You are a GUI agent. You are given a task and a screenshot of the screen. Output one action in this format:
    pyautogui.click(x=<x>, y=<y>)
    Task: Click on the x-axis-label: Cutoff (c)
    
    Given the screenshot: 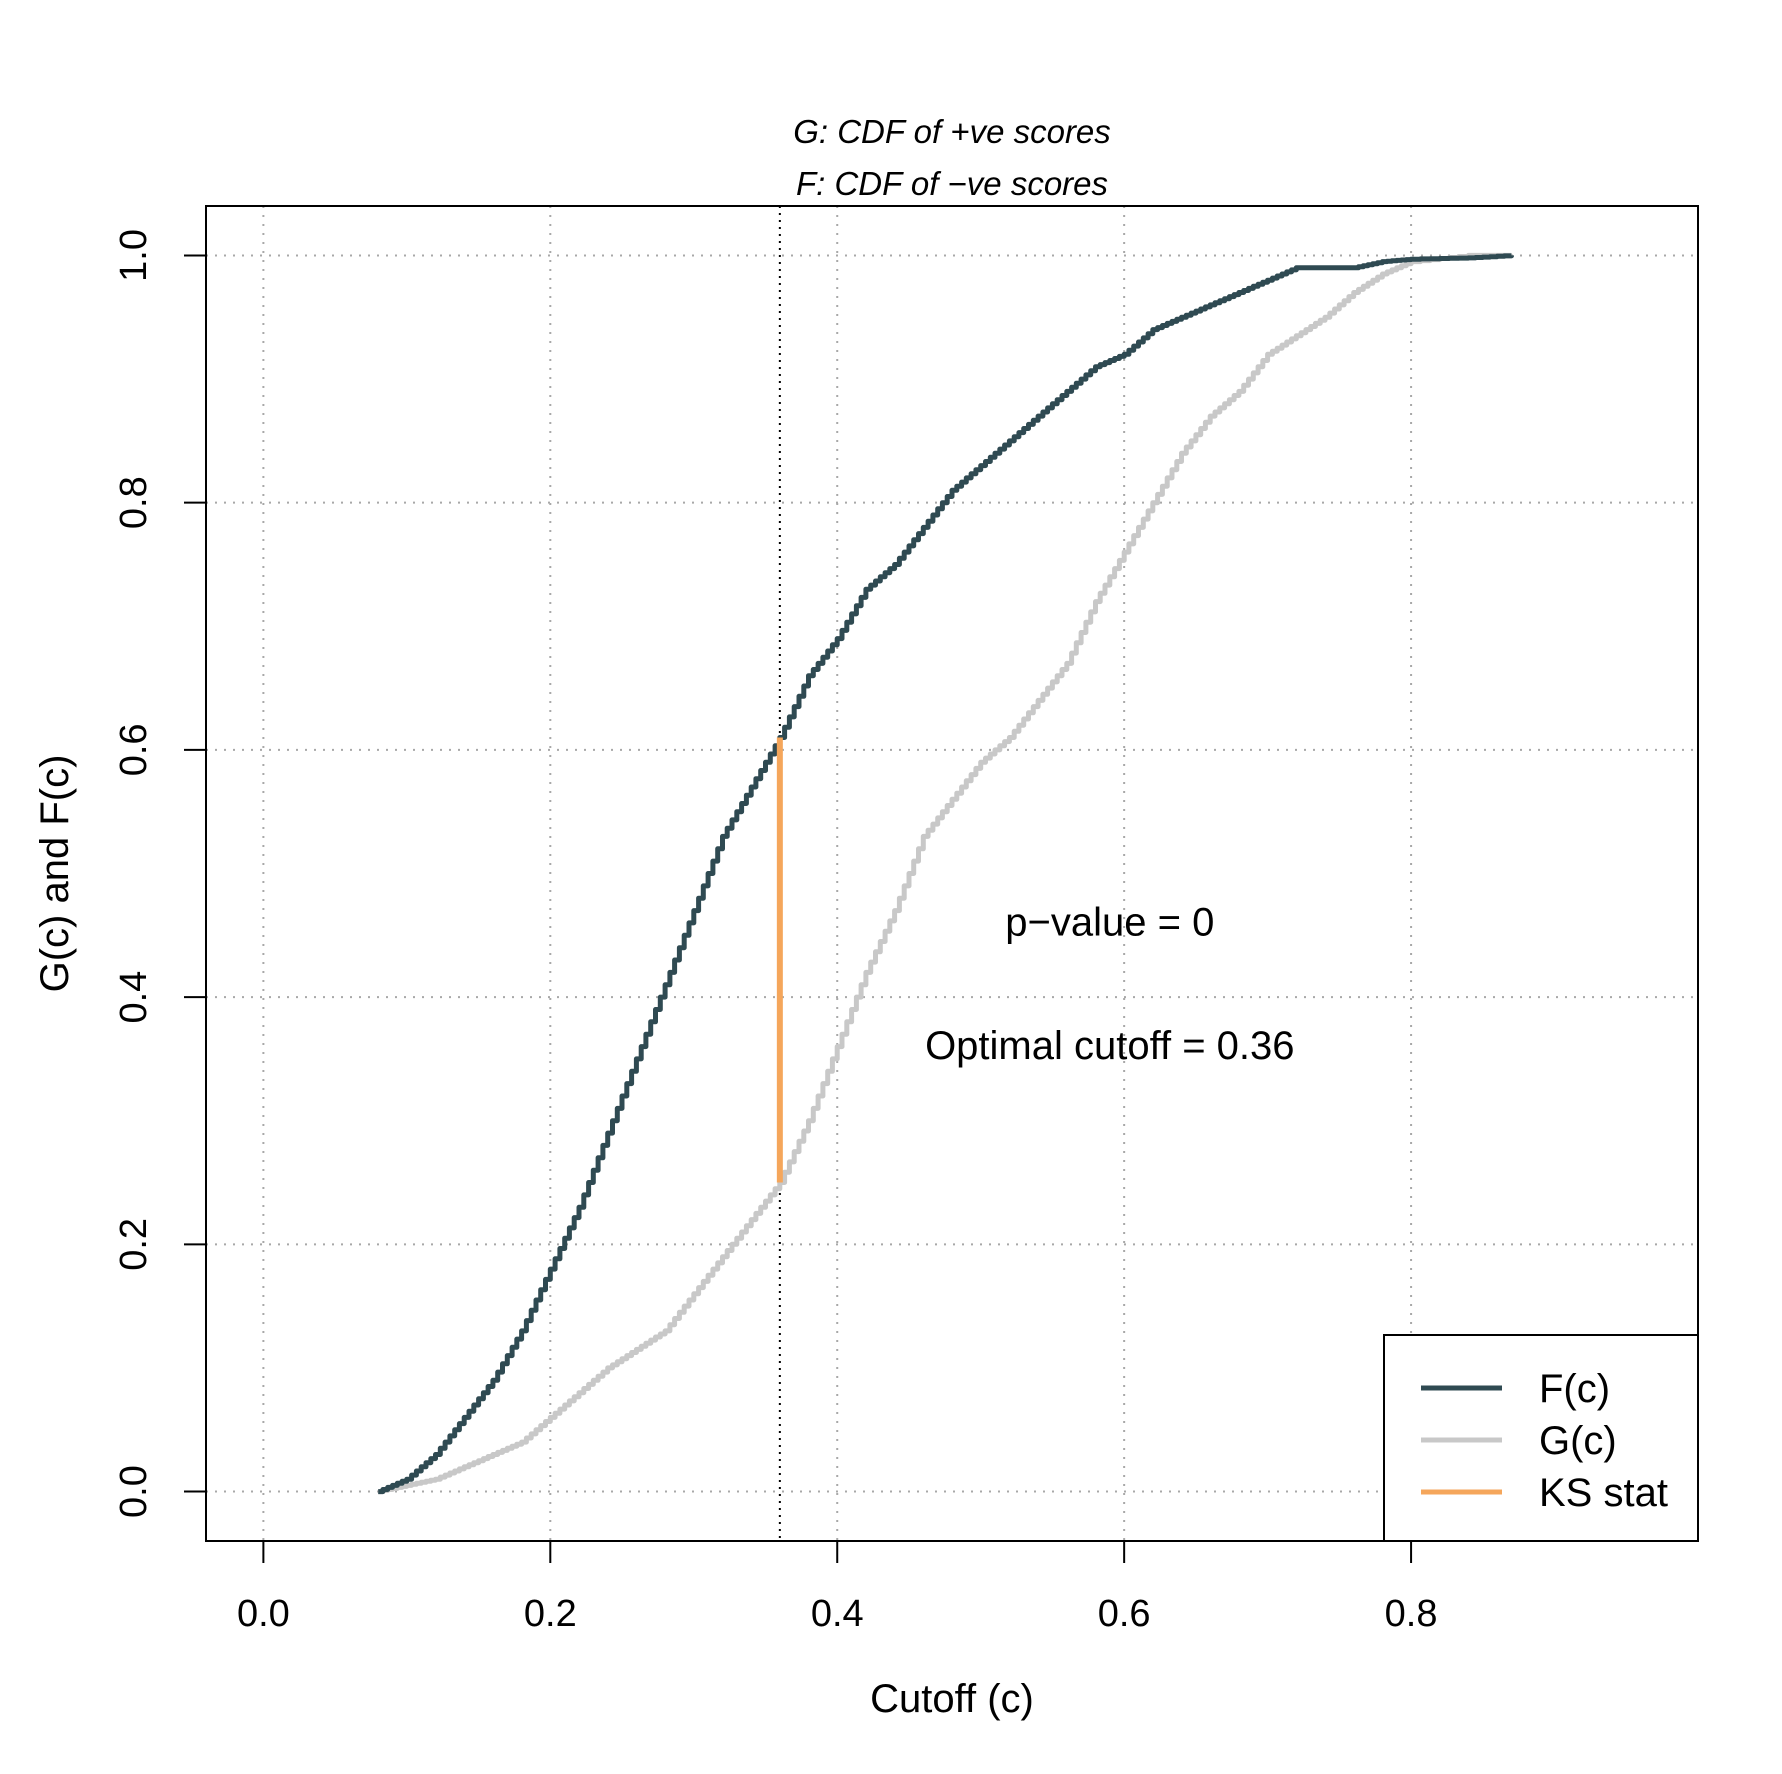 What is the action you would take?
    pyautogui.click(x=952, y=1699)
    